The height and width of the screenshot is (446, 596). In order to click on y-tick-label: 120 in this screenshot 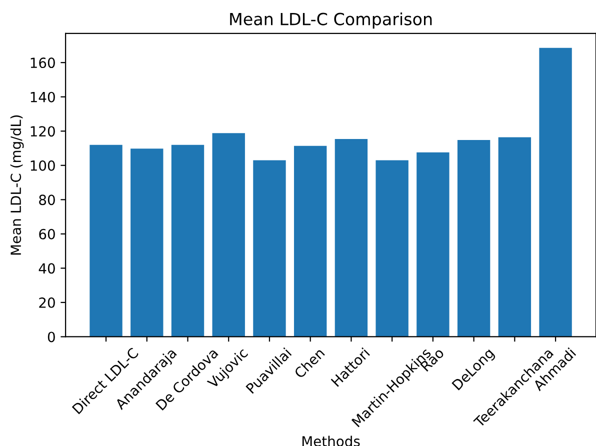, I will do `click(42, 131)`.